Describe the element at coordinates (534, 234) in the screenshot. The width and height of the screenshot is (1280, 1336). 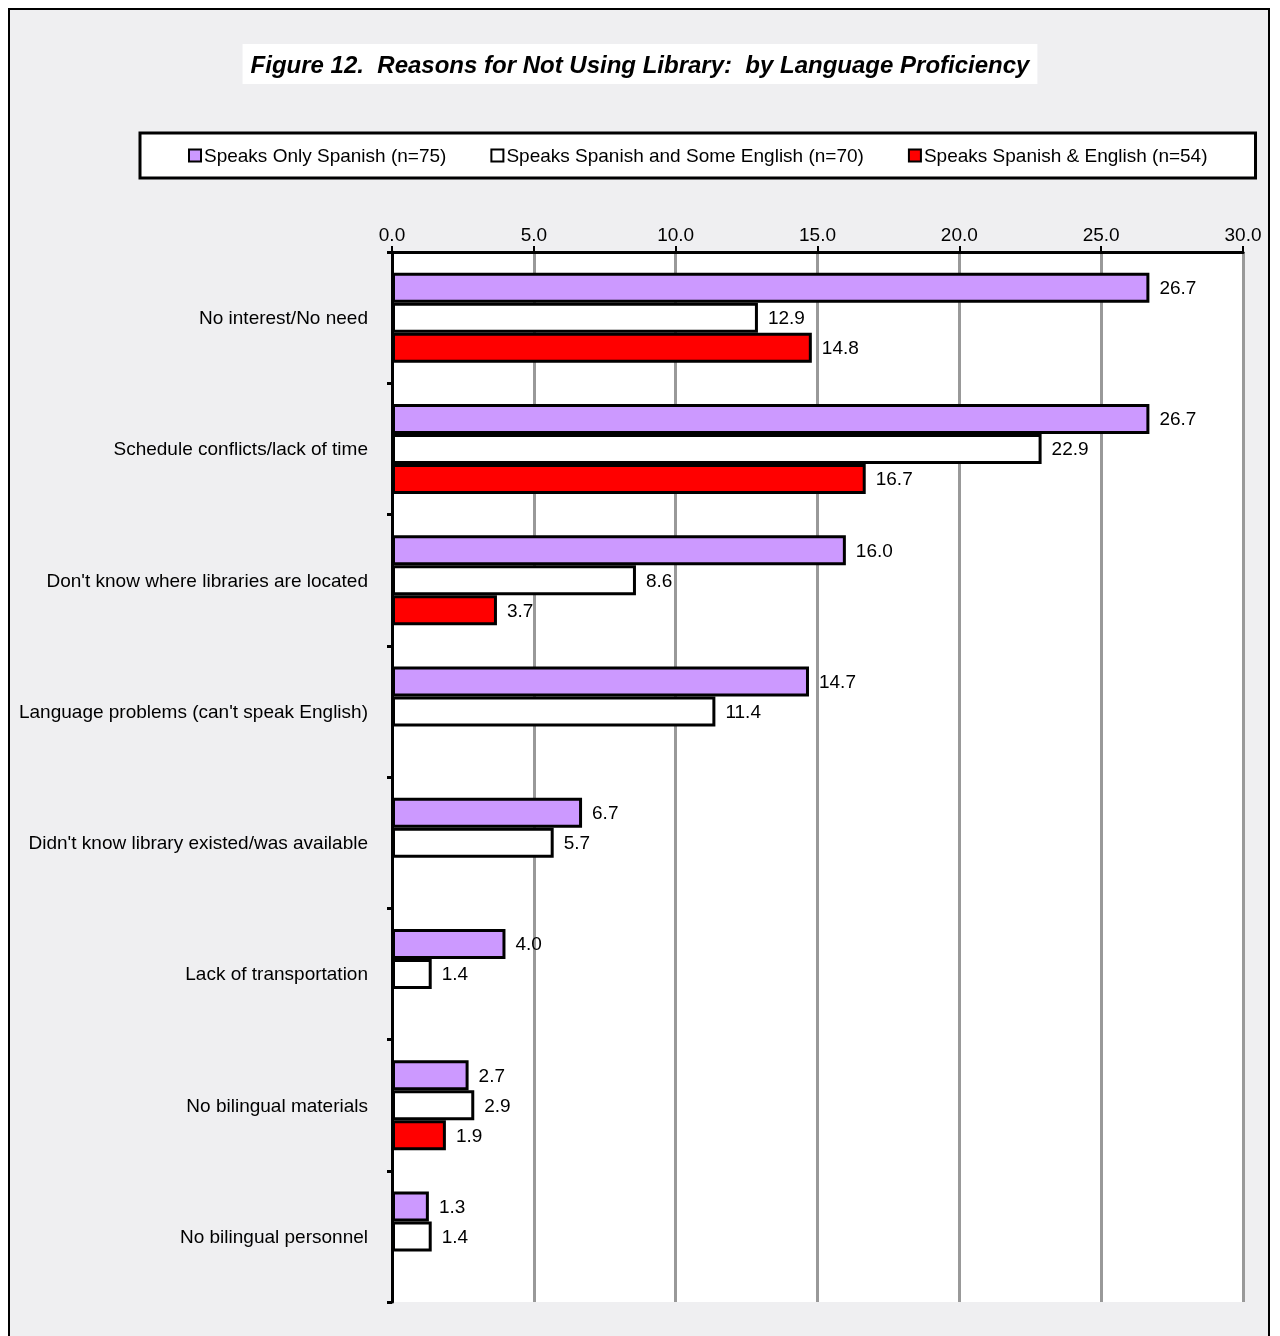
I see `x-tick-label: 5.0` at that location.